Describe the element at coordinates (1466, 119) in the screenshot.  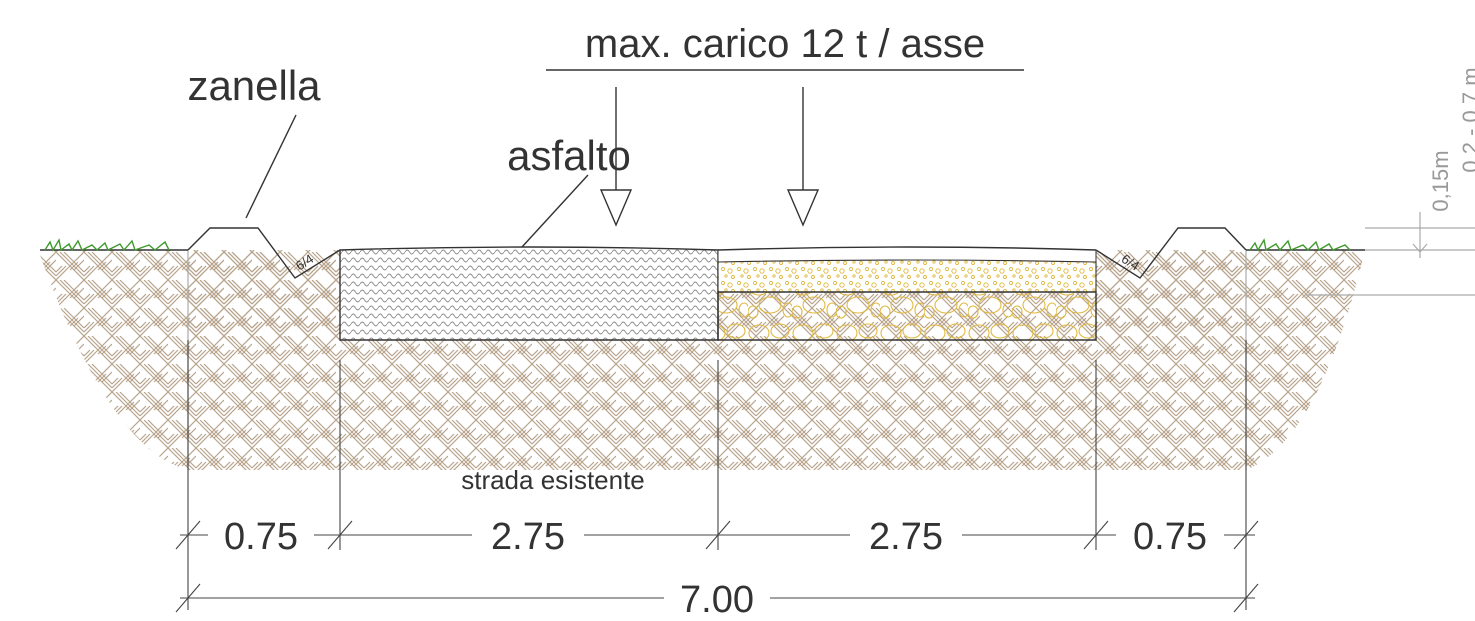
I see `right-edge-label: 0,2 - 0,7 m` at that location.